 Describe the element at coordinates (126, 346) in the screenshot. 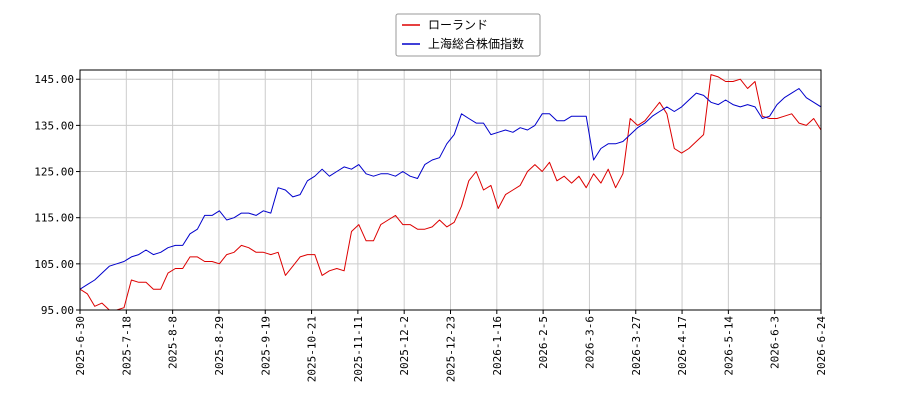

I see `x-tick-label: 2025-7-18` at that location.